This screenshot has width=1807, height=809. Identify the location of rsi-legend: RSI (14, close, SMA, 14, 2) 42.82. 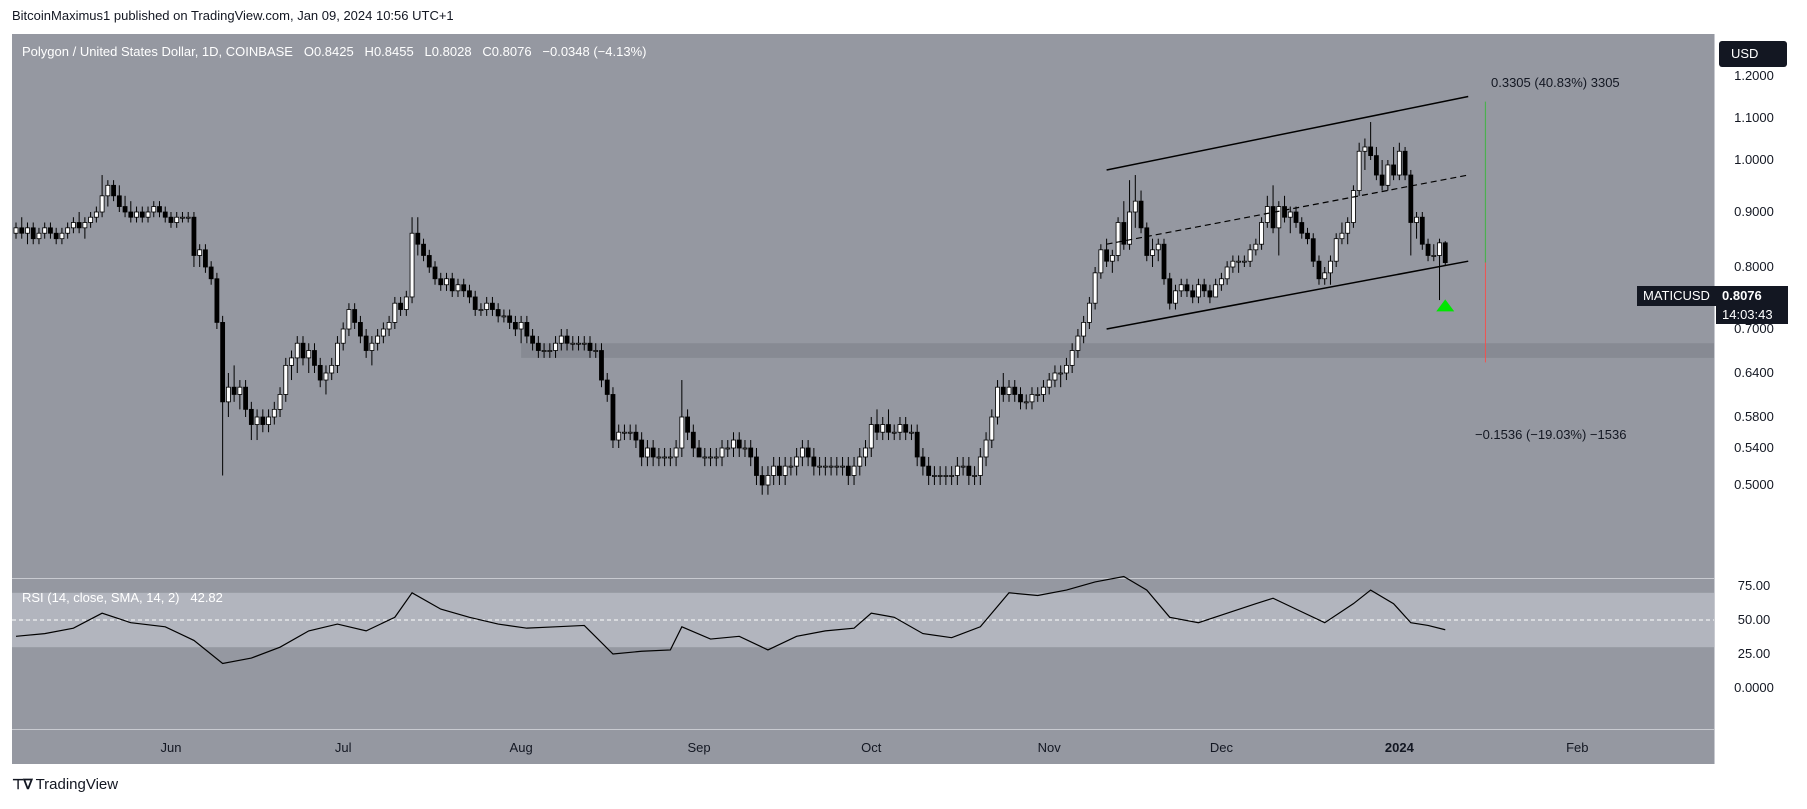
(122, 597).